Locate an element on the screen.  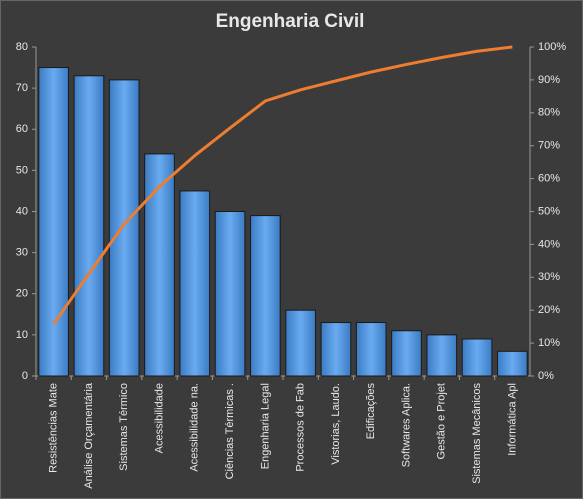
y2-tick-label: 10% is located at coordinates (549, 343).